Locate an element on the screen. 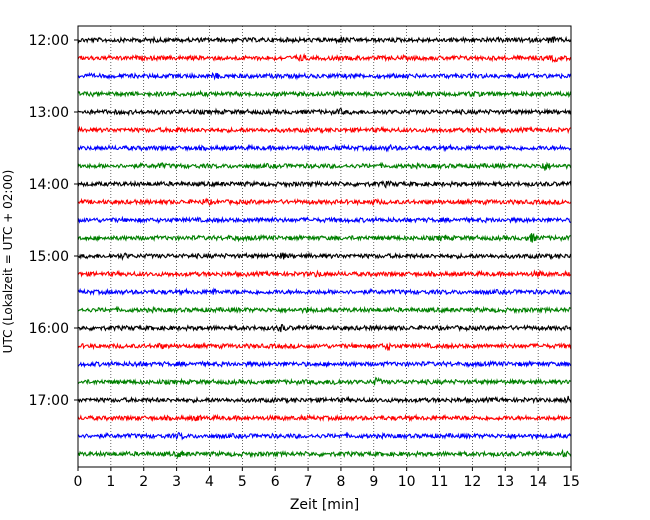 Image resolution: width=650 pixels, height=520 pixels. x-tick-label: 12 is located at coordinates (472, 482).